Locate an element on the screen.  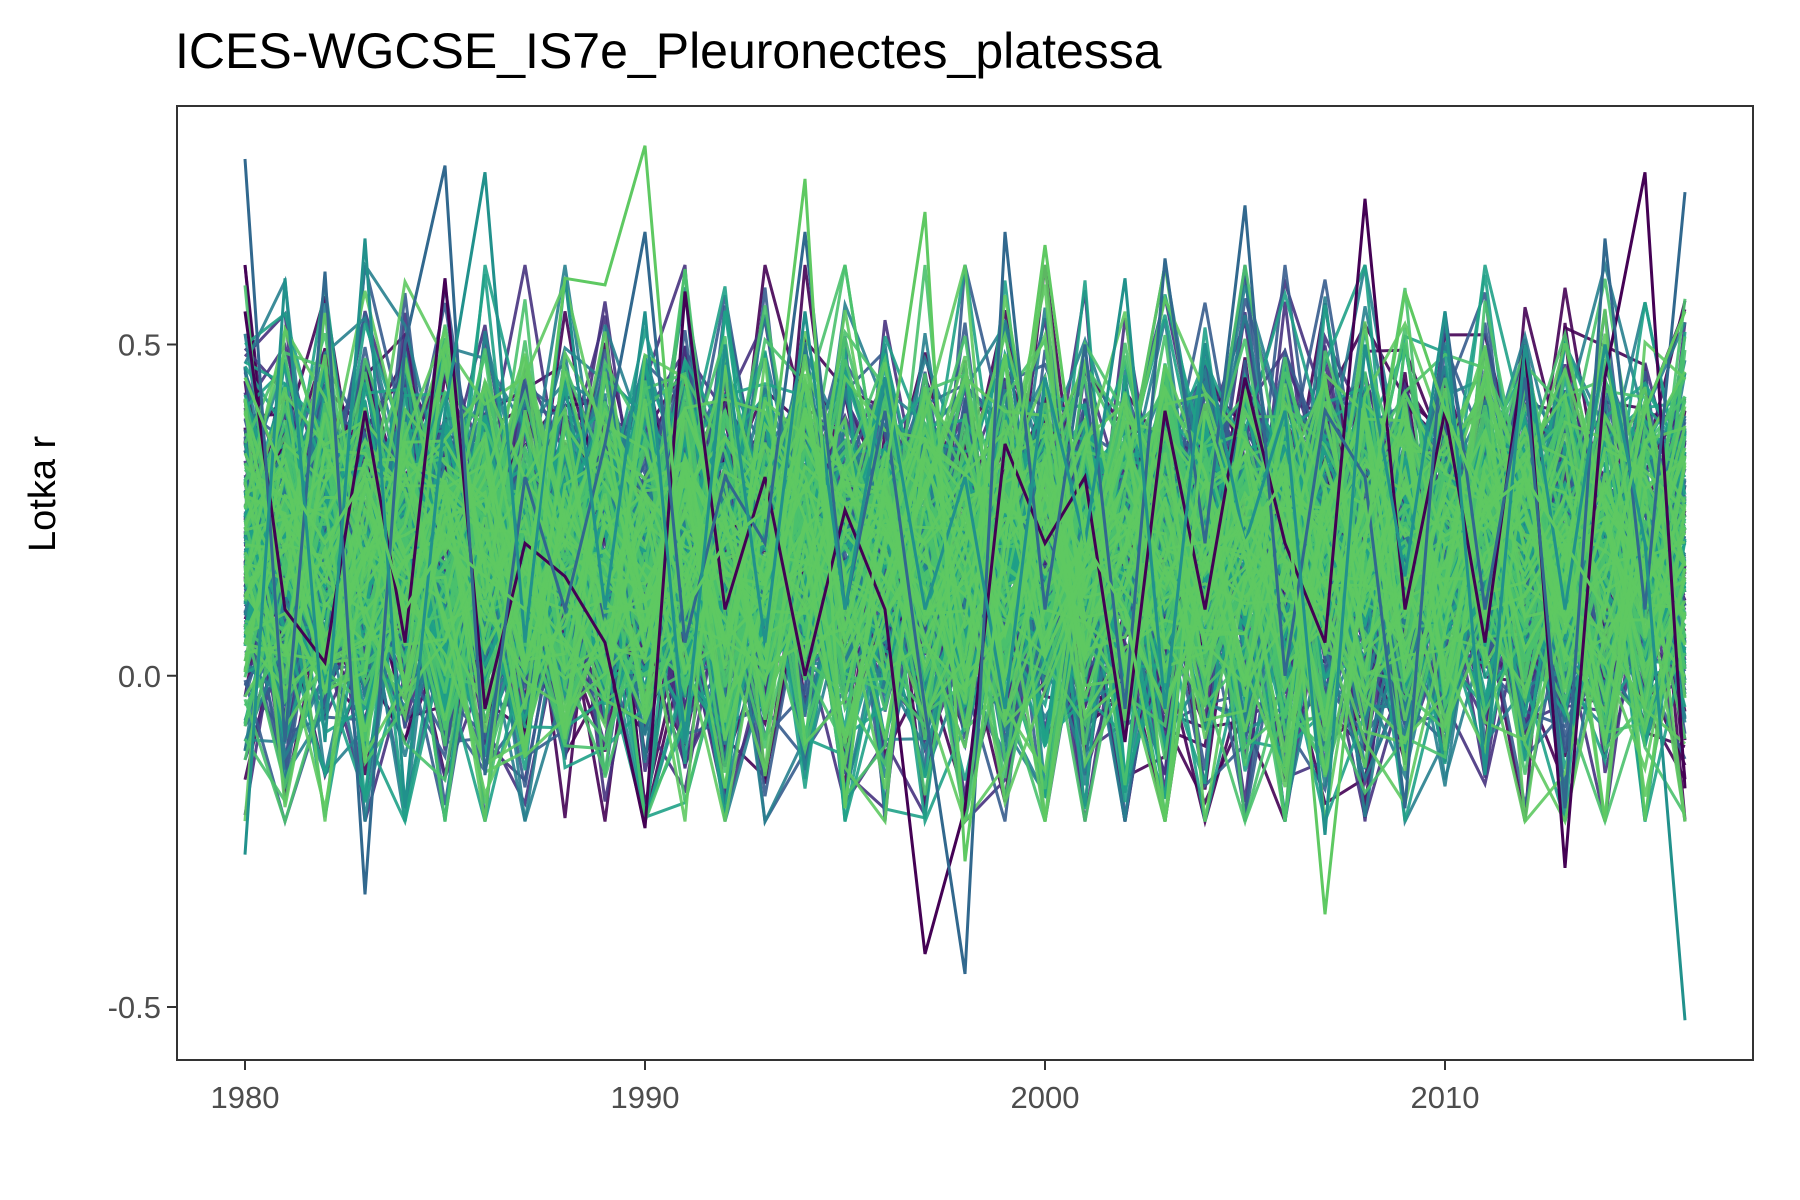
y-tick-label: 0.0 is located at coordinates (139, 676).